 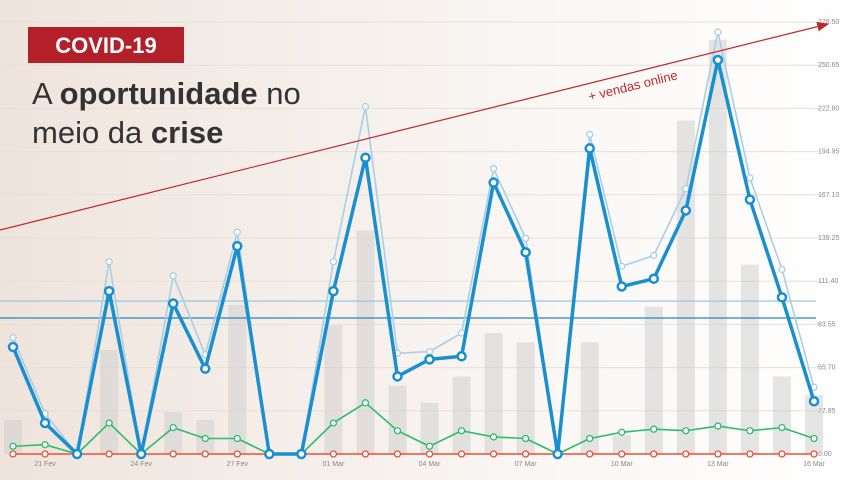 What do you see at coordinates (526, 464) in the screenshot?
I see `x-tick-label: 07 Mar` at bounding box center [526, 464].